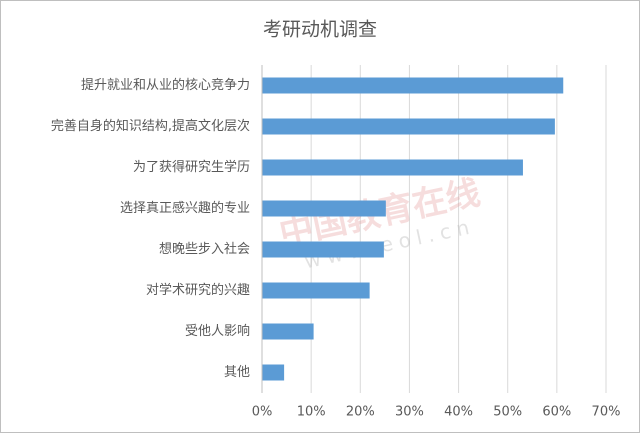  What do you see at coordinates (185, 208) in the screenshot?
I see `y-tick-label: 选择真正感兴趣的专业` at bounding box center [185, 208].